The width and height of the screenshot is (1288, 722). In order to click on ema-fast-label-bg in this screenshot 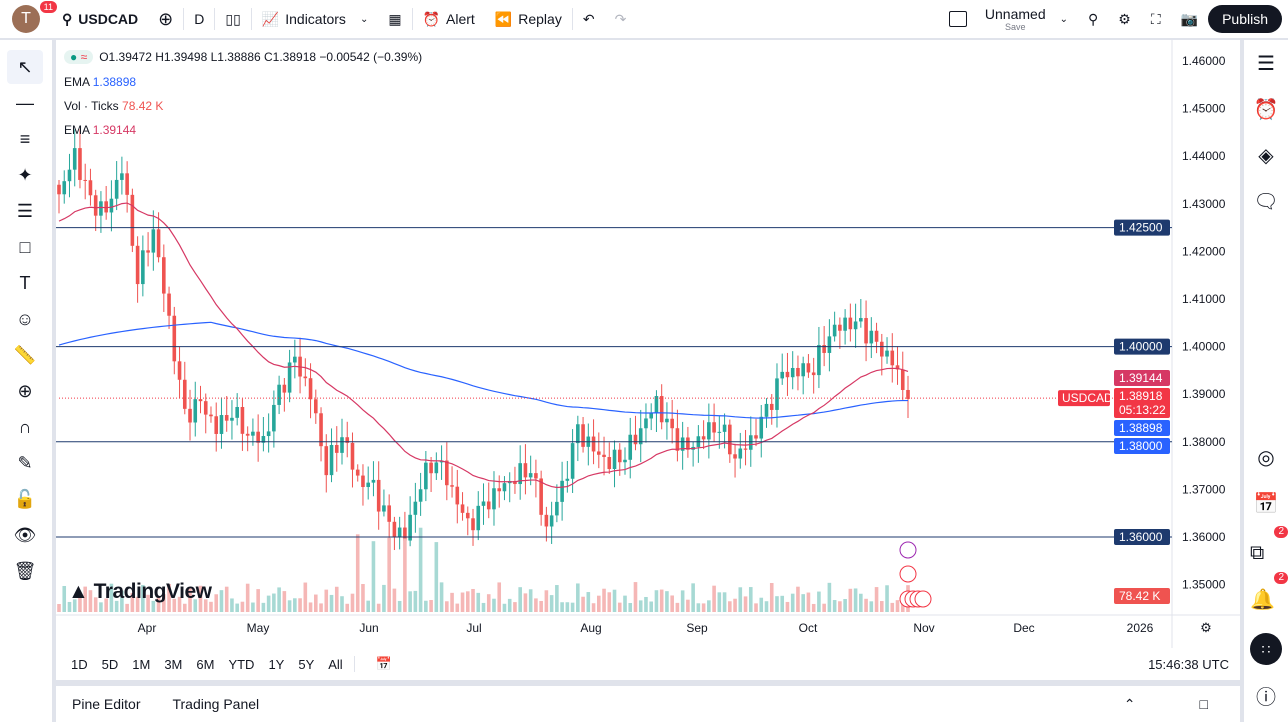, I will do `click(1142, 378)`.